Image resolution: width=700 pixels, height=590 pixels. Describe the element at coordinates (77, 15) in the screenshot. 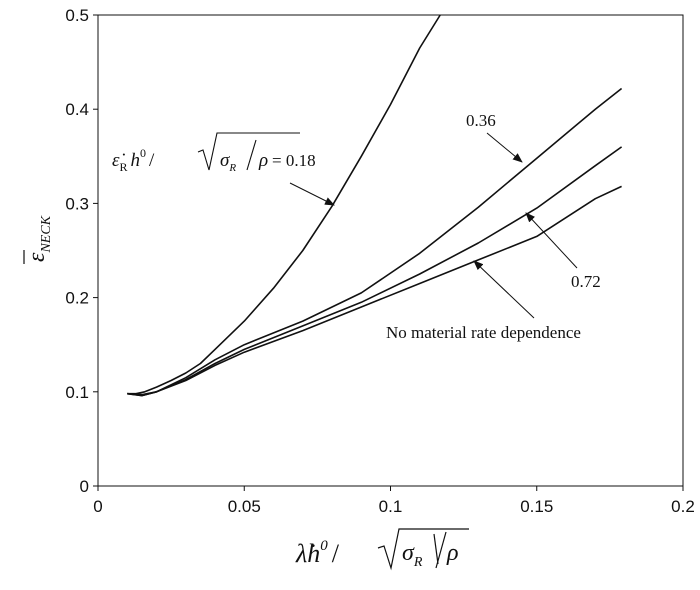

I see `y-tick-label: 0.5` at that location.